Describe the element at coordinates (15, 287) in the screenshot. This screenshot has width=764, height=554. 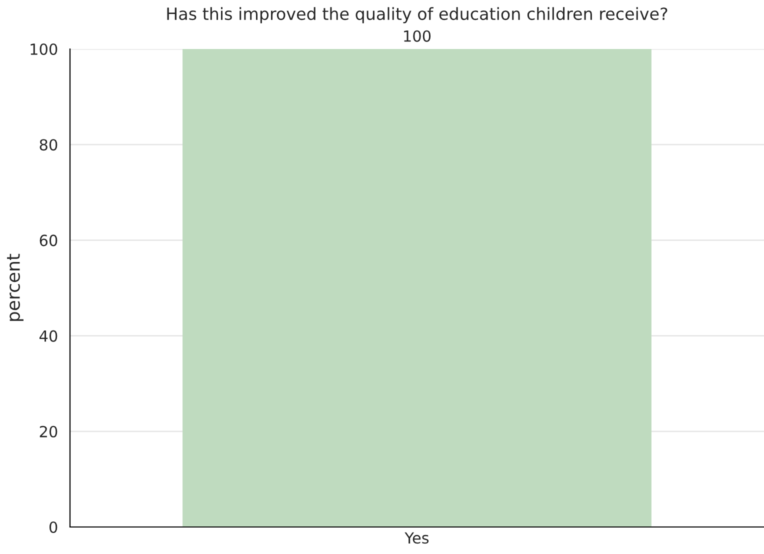
I see `y-axis-title: percent` at that location.